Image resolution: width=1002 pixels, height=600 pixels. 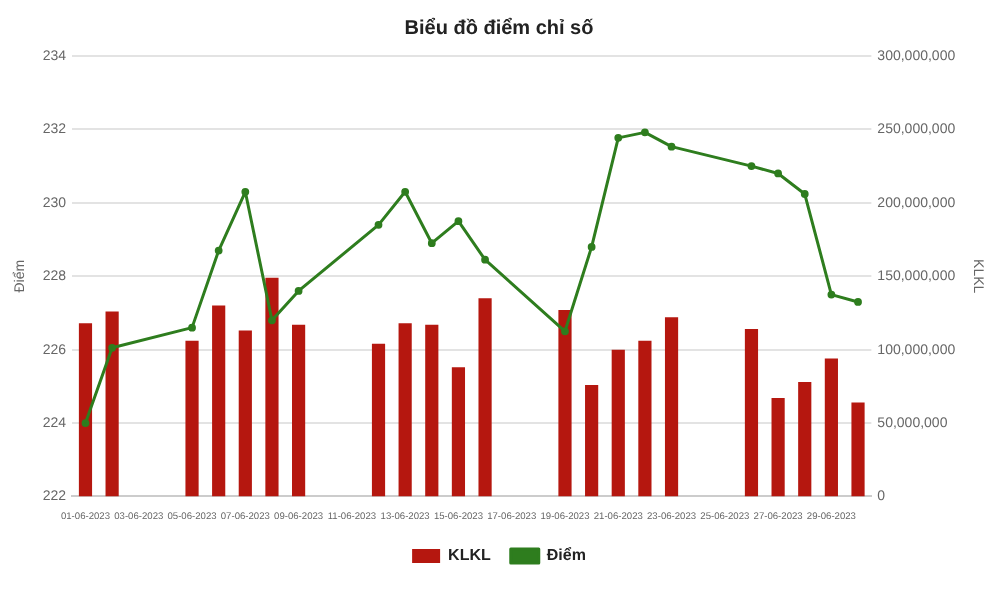 What do you see at coordinates (499, 27) in the screenshot?
I see `chart-title: Biểu đồ điểm chỉ số` at bounding box center [499, 27].